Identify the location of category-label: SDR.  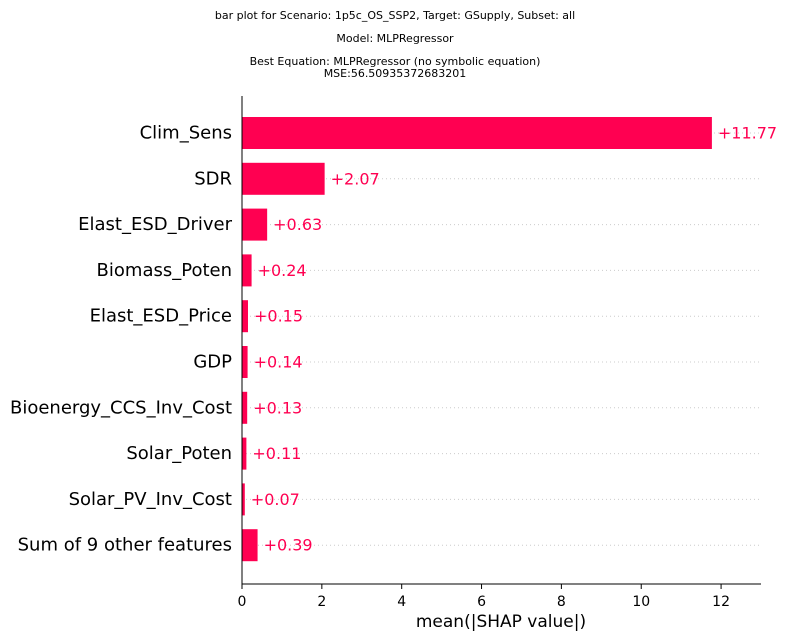
(213, 178).